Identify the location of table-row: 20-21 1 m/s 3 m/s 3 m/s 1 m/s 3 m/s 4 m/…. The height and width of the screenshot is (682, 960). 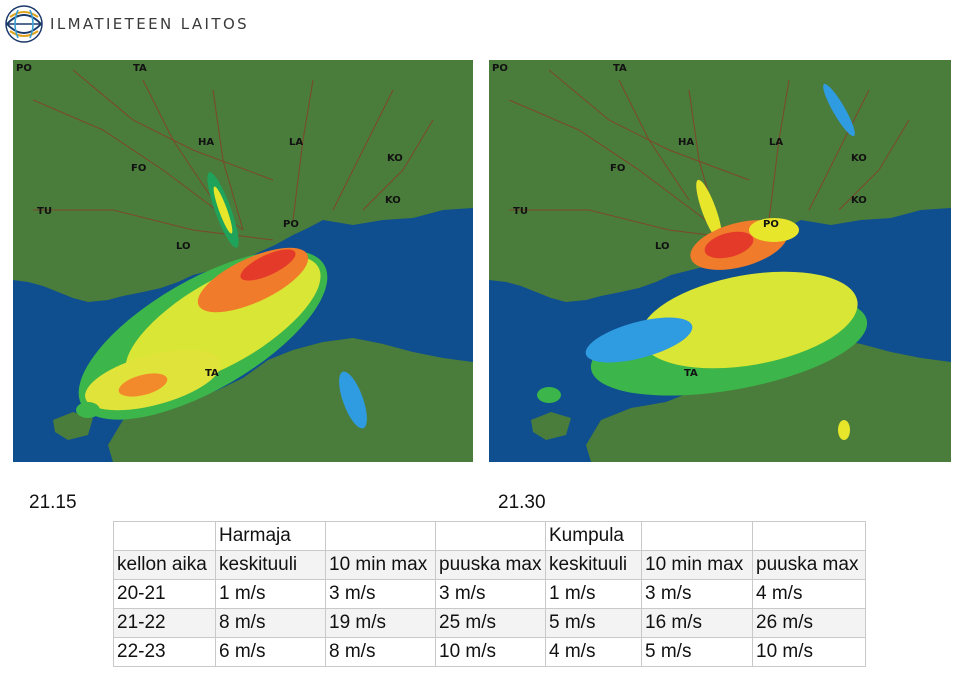
(489, 594).